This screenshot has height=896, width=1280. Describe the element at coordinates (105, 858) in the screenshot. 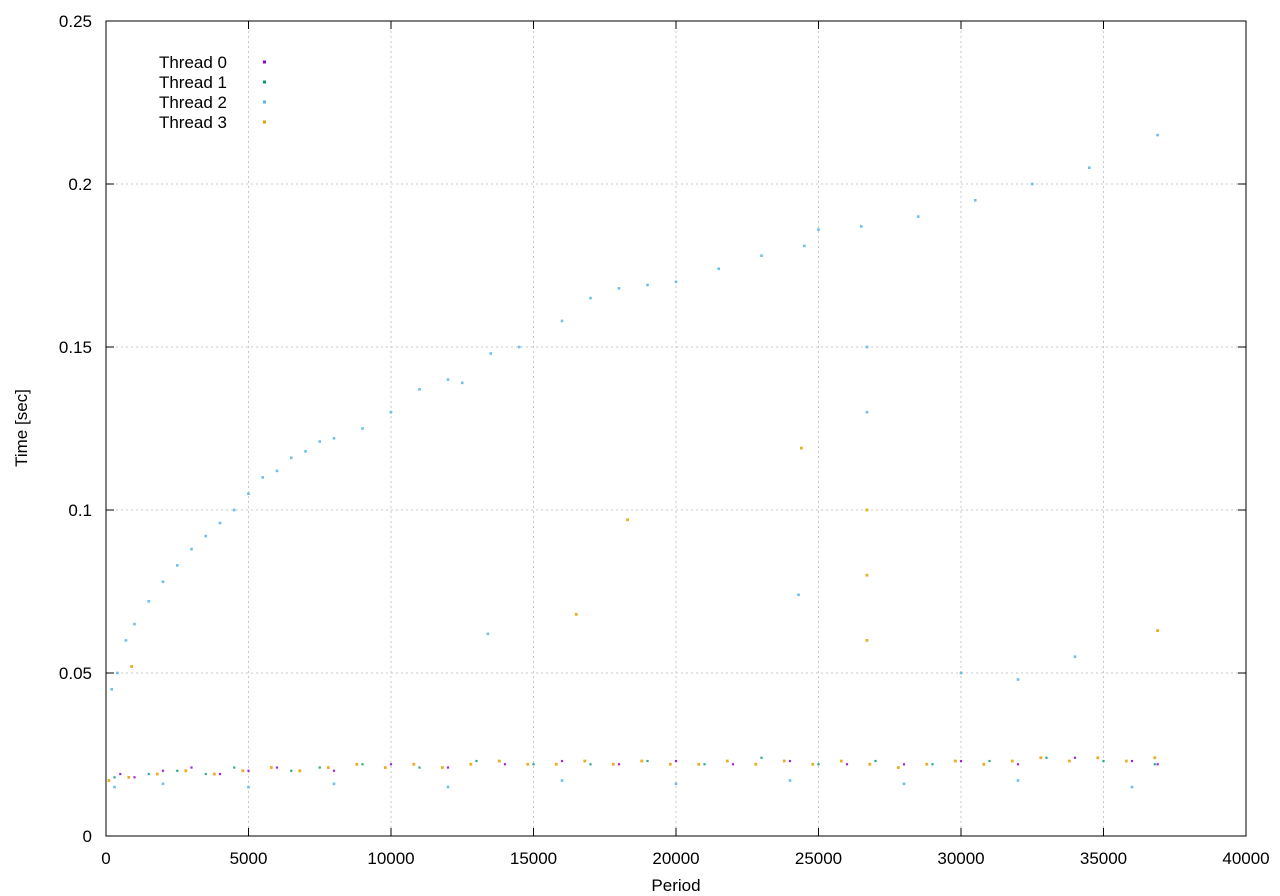

I see `x-tick-label: 0` at that location.